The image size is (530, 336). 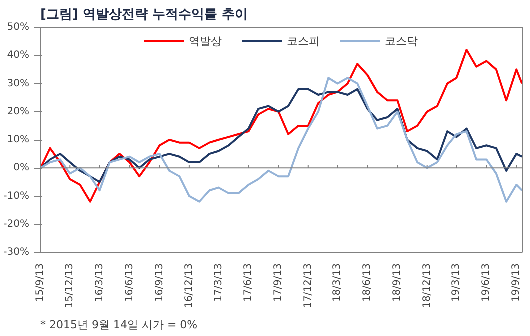 What do you see at coordinates (160, 282) in the screenshot?
I see `x-tick-label: 16/9/13` at bounding box center [160, 282].